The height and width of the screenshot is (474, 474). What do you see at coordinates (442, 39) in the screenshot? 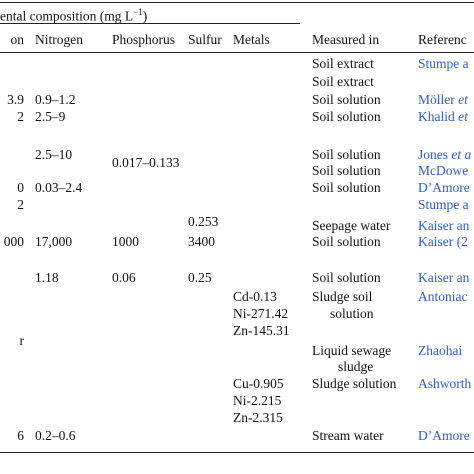
I see `column-header: Referenc` at bounding box center [442, 39].